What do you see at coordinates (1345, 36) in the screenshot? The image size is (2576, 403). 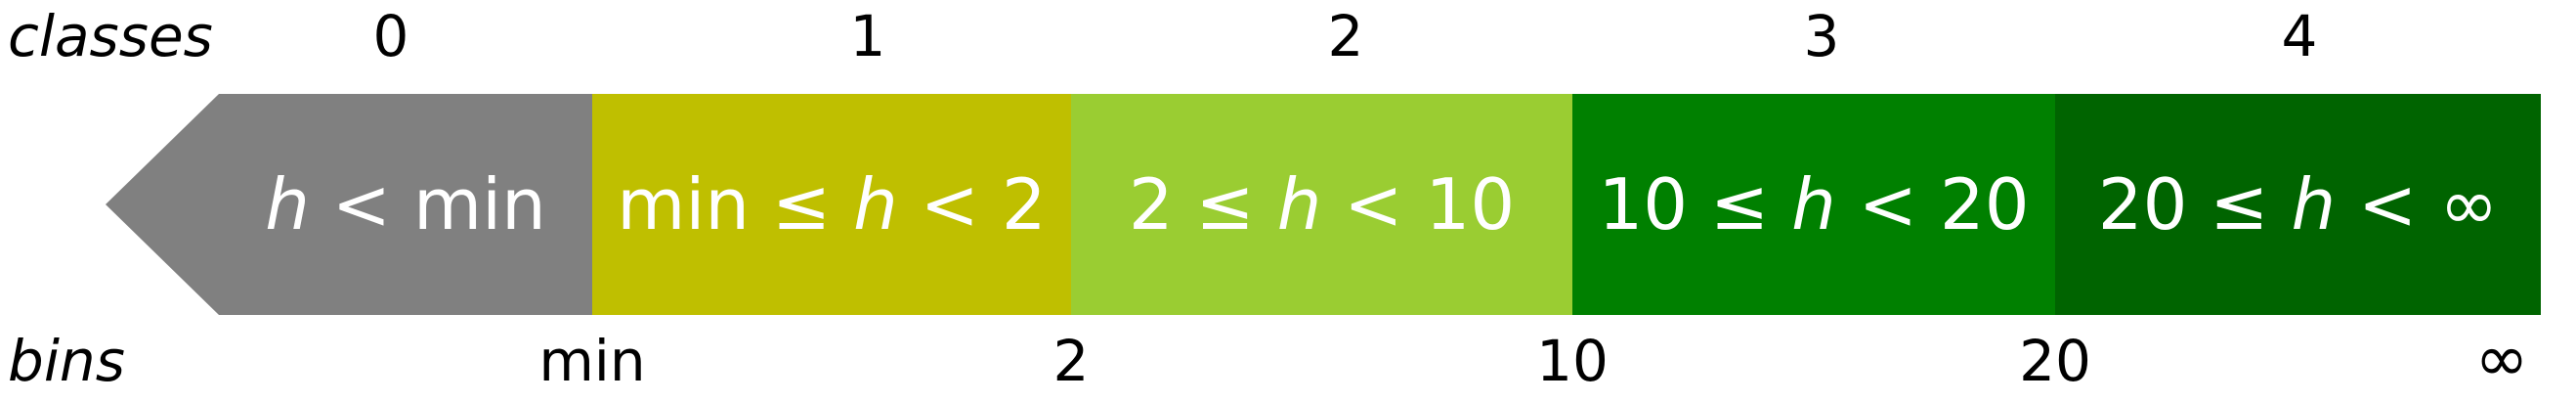 I see `class-number-2: 2` at bounding box center [1345, 36].